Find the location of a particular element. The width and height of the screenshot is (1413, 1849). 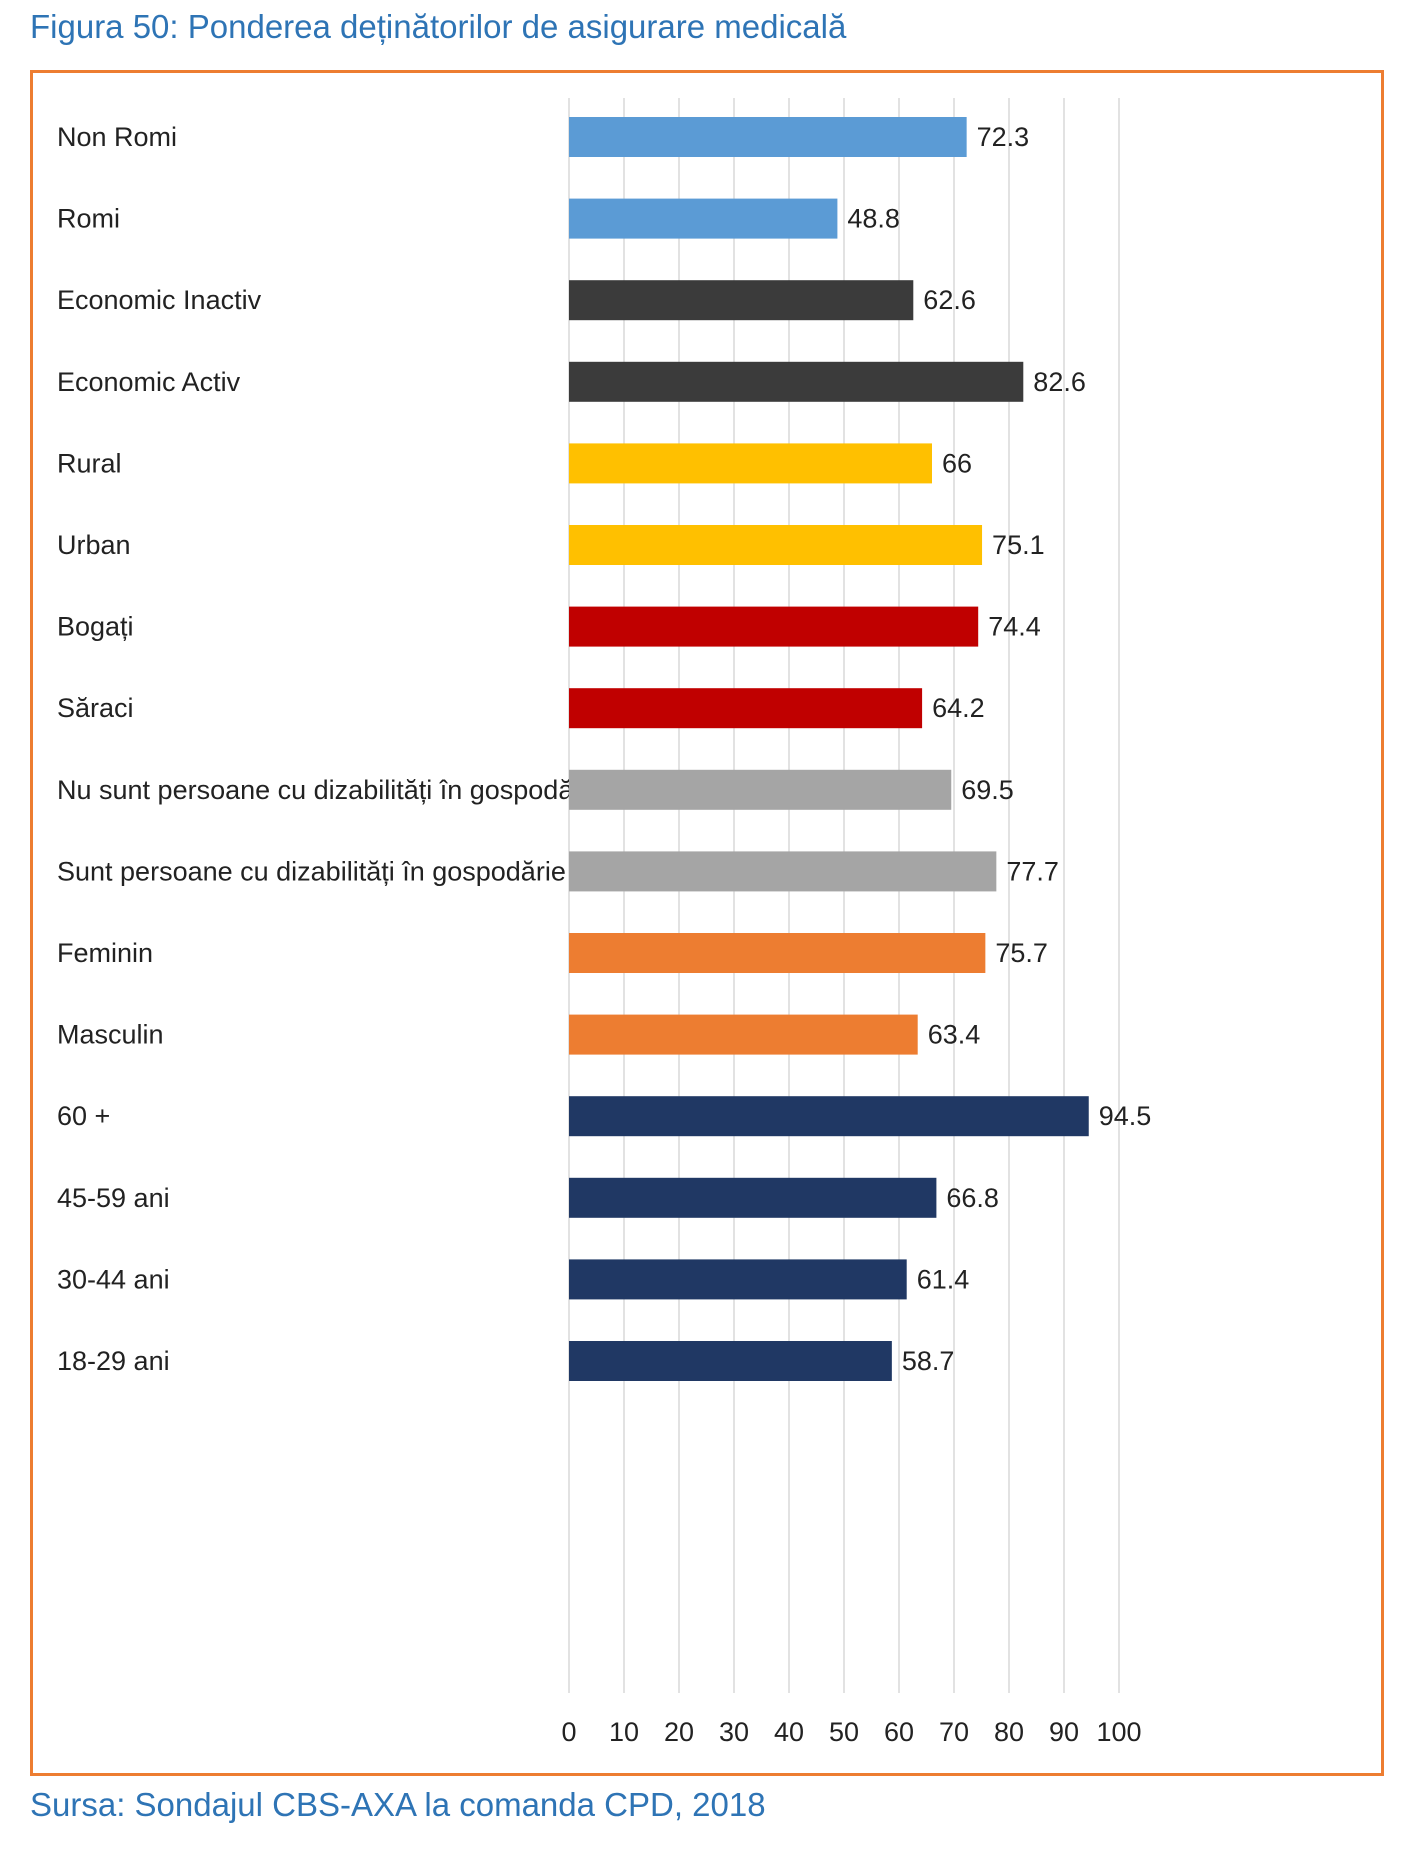

value-label: 66.8 is located at coordinates (972, 1198).